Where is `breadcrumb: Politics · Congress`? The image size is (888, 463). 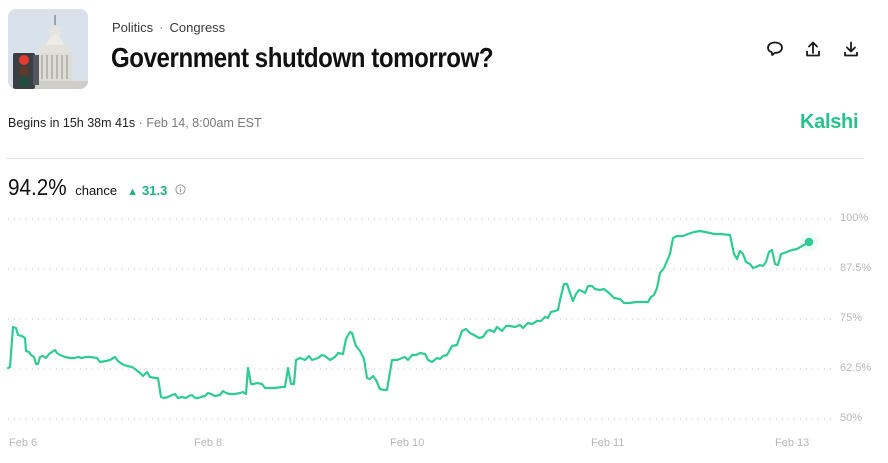
breadcrumb: Politics · Congress is located at coordinates (168, 27).